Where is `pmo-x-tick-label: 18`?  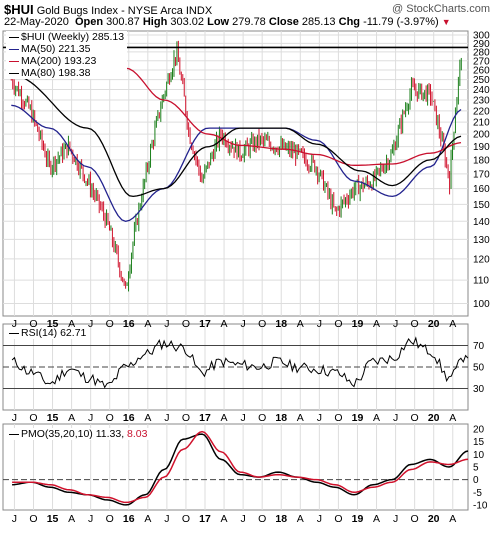
pmo-x-tick-label: 18 is located at coordinates (281, 519).